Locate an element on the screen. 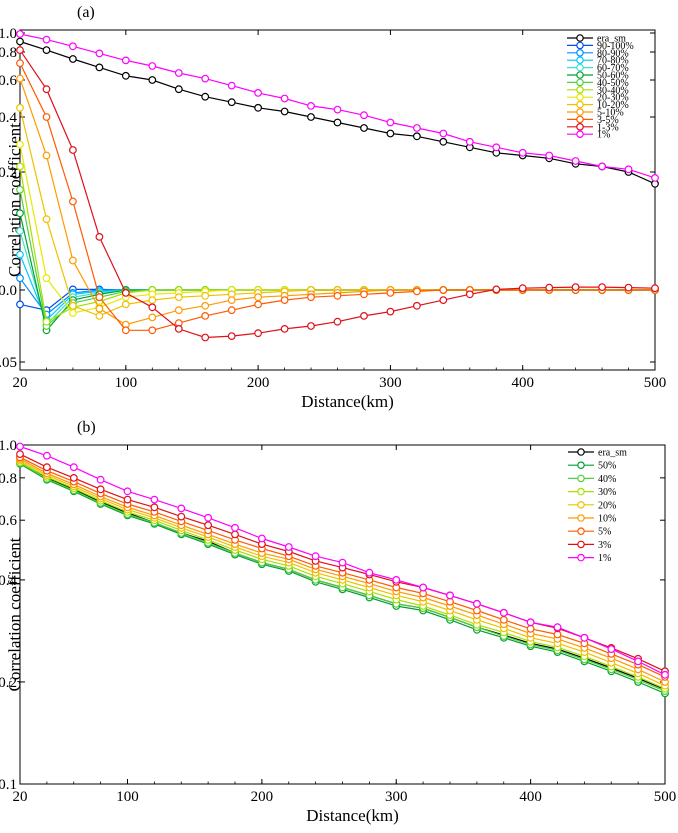  legend-label: 30-40% is located at coordinates (613, 90).